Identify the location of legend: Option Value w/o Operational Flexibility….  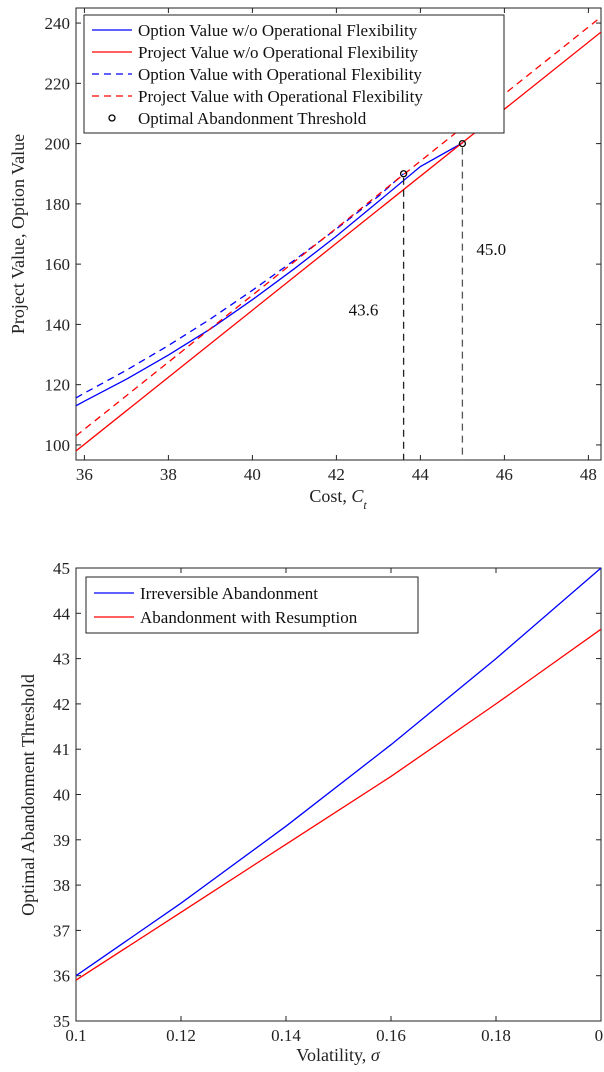
(294, 74).